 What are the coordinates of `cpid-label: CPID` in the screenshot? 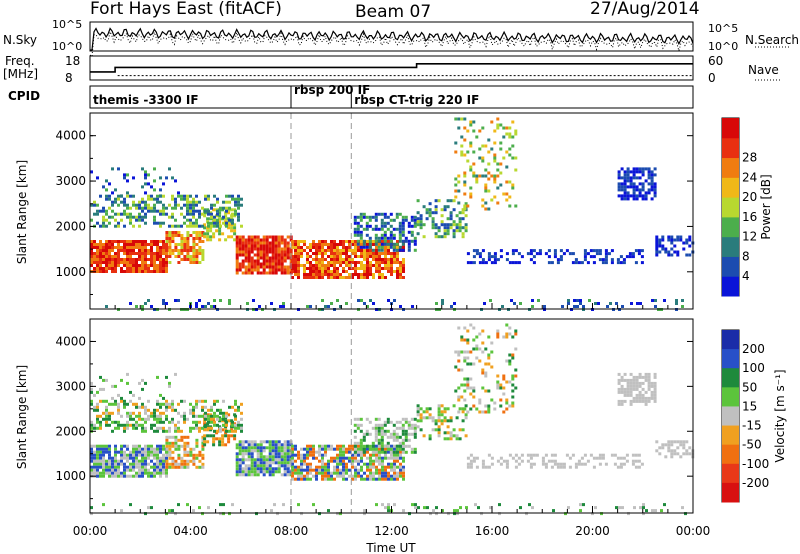 It's located at (24, 96).